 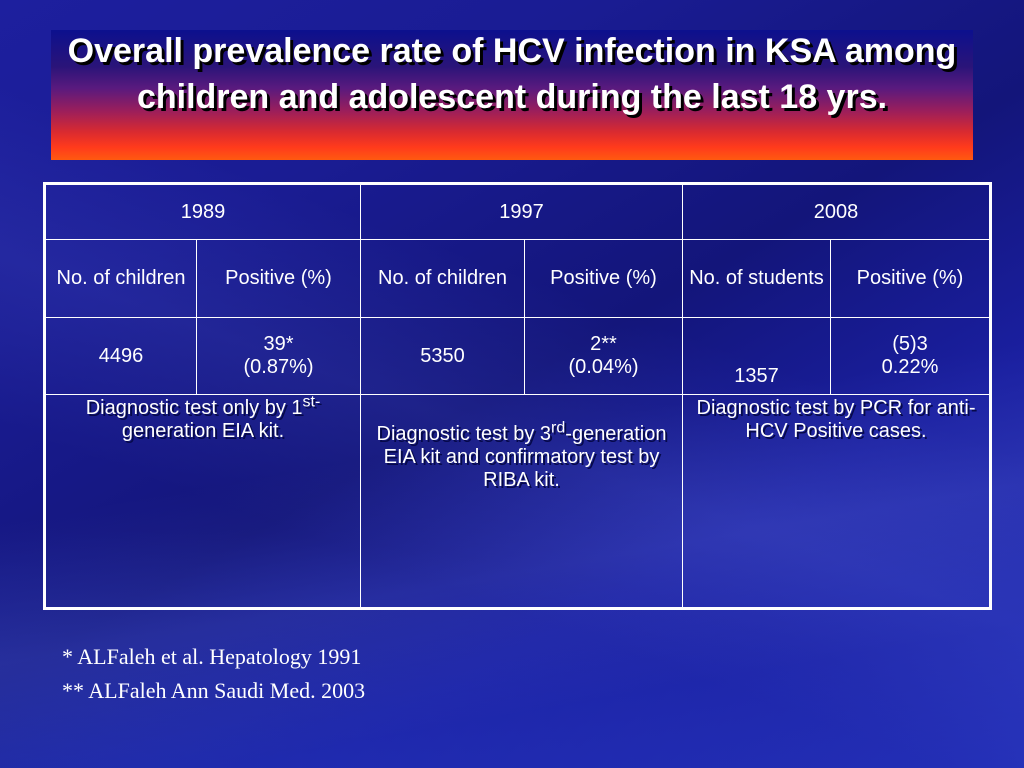 What do you see at coordinates (442, 278) in the screenshot?
I see `header-no-of-children-1997: No. of children` at bounding box center [442, 278].